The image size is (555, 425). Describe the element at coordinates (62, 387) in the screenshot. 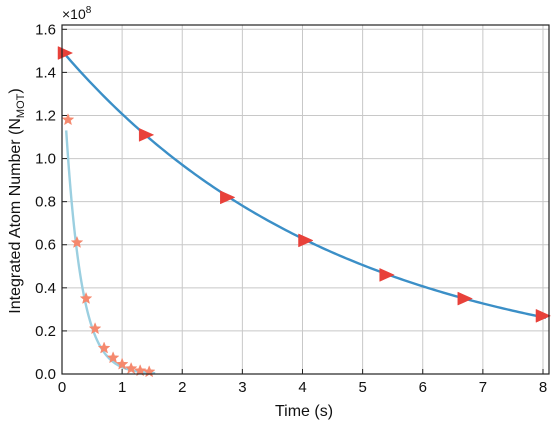

I see `x-tick-label: 0` at that location.